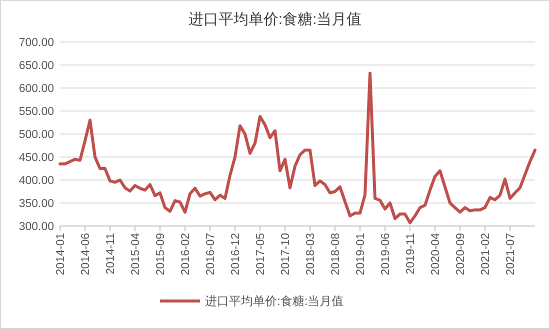 Image resolution: width=550 pixels, height=329 pixels. What do you see at coordinates (286, 254) in the screenshot?
I see `x-tick-label: 2017-10` at bounding box center [286, 254].